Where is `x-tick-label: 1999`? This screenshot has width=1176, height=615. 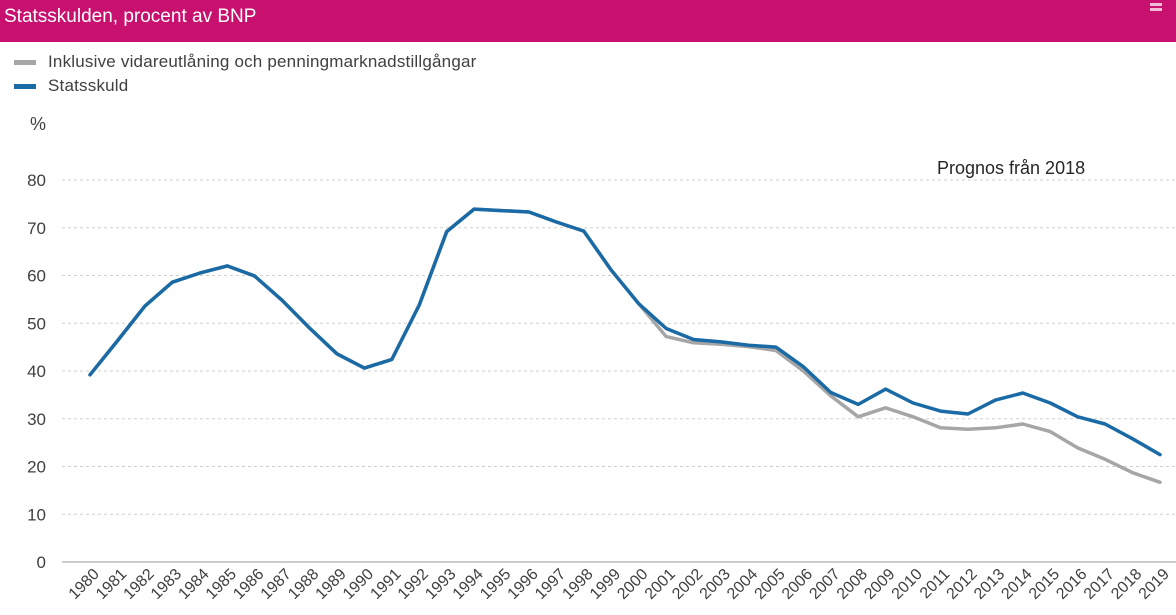
x-tick-label: 1999 is located at coordinates (605, 584).